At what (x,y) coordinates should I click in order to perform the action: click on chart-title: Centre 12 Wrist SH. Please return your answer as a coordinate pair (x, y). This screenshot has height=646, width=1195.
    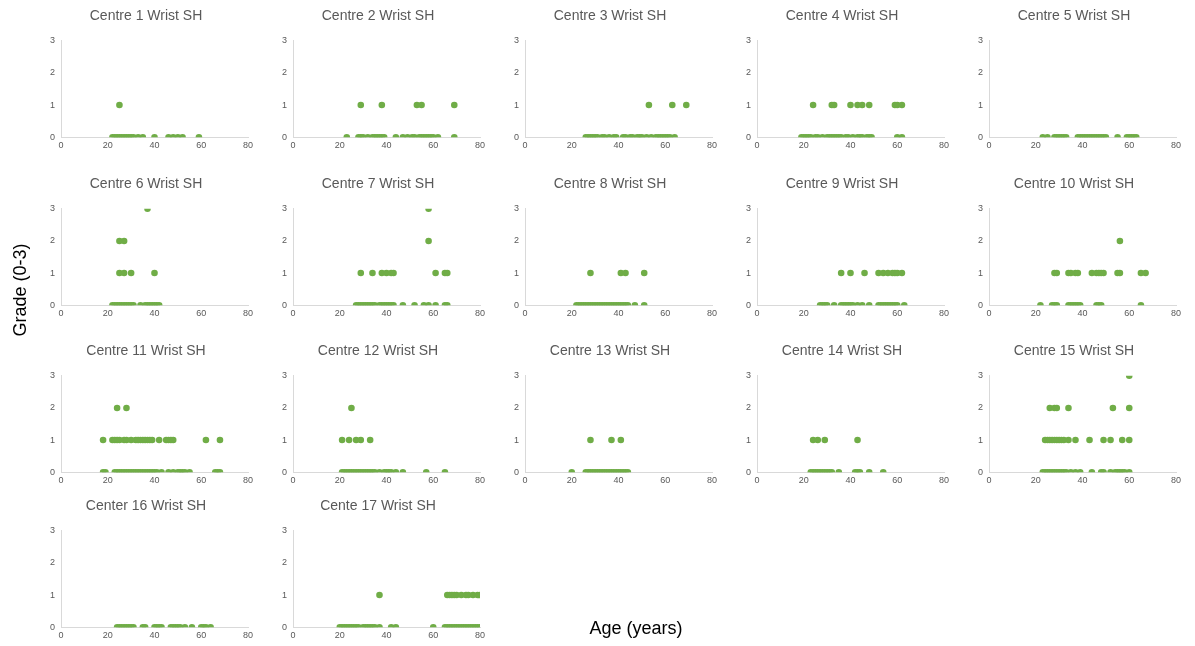
    Looking at the image, I should click on (378, 350).